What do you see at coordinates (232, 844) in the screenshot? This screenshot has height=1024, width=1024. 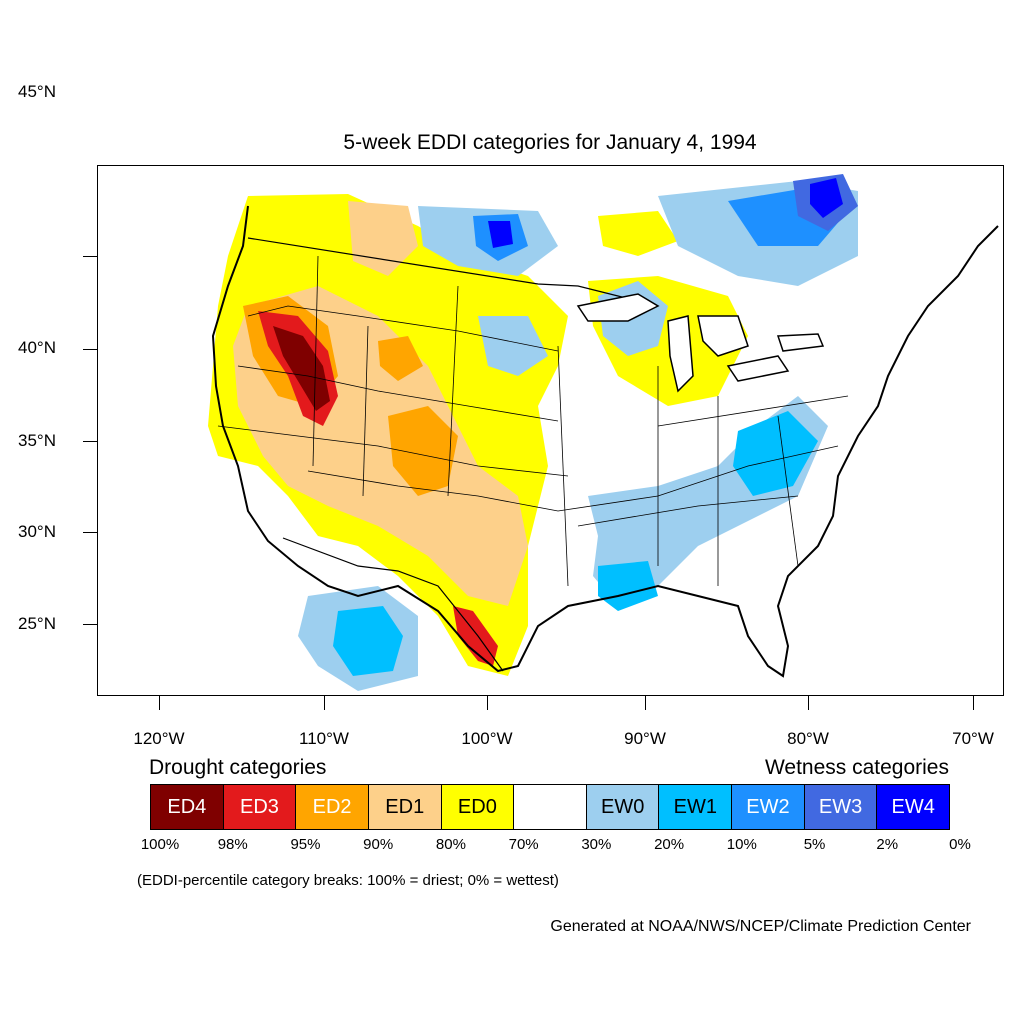 I see `percentile-break: 98%` at bounding box center [232, 844].